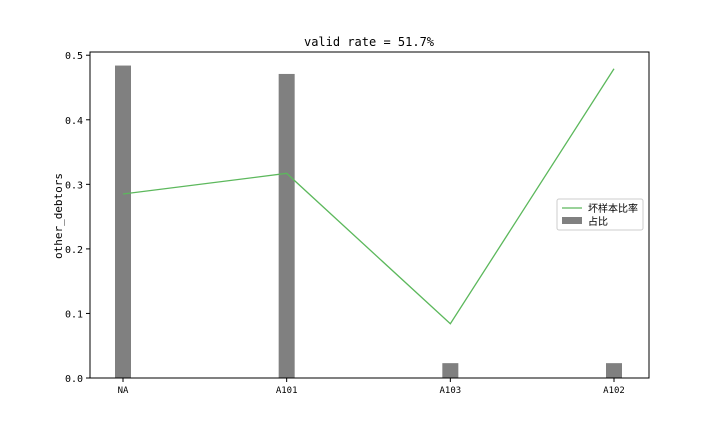 The height and width of the screenshot is (436, 720). What do you see at coordinates (77, 218) in the screenshot?
I see `y-ticks-group: 0.0 0.1 0.2 0.3 0.4 0.5` at bounding box center [77, 218].